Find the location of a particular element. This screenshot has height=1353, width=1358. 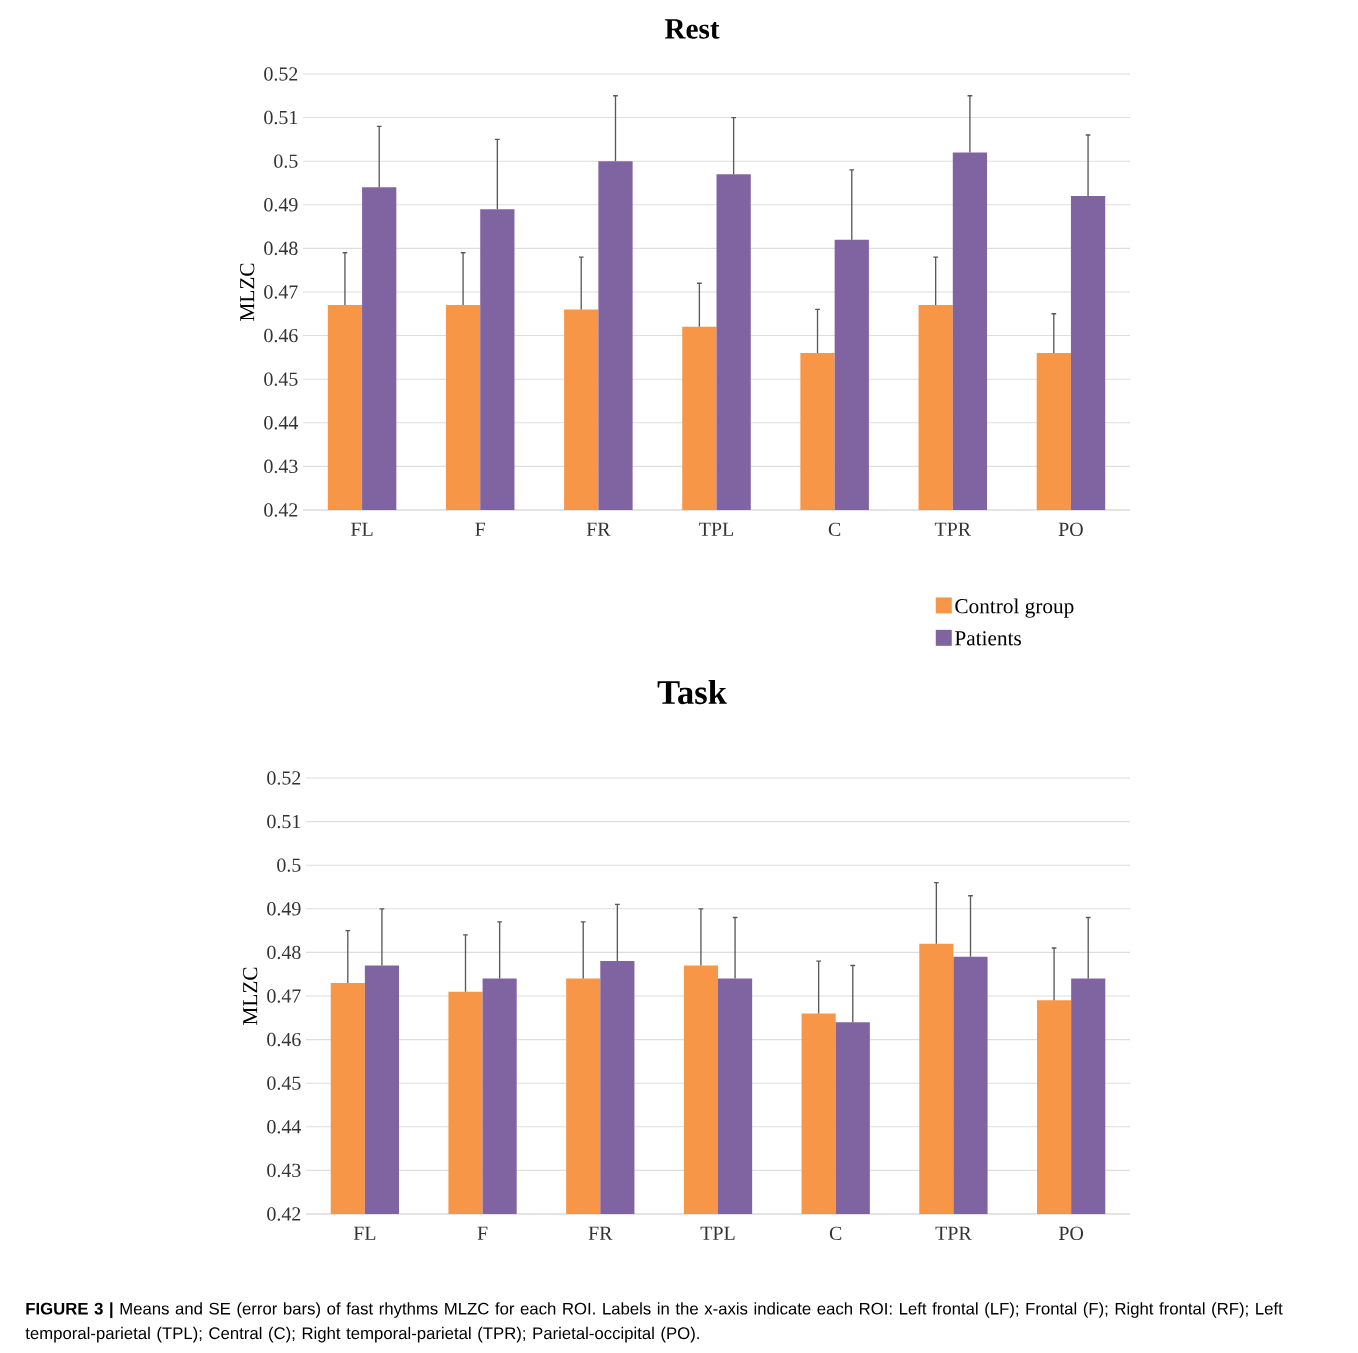

legend-label: Patients is located at coordinates (988, 638).